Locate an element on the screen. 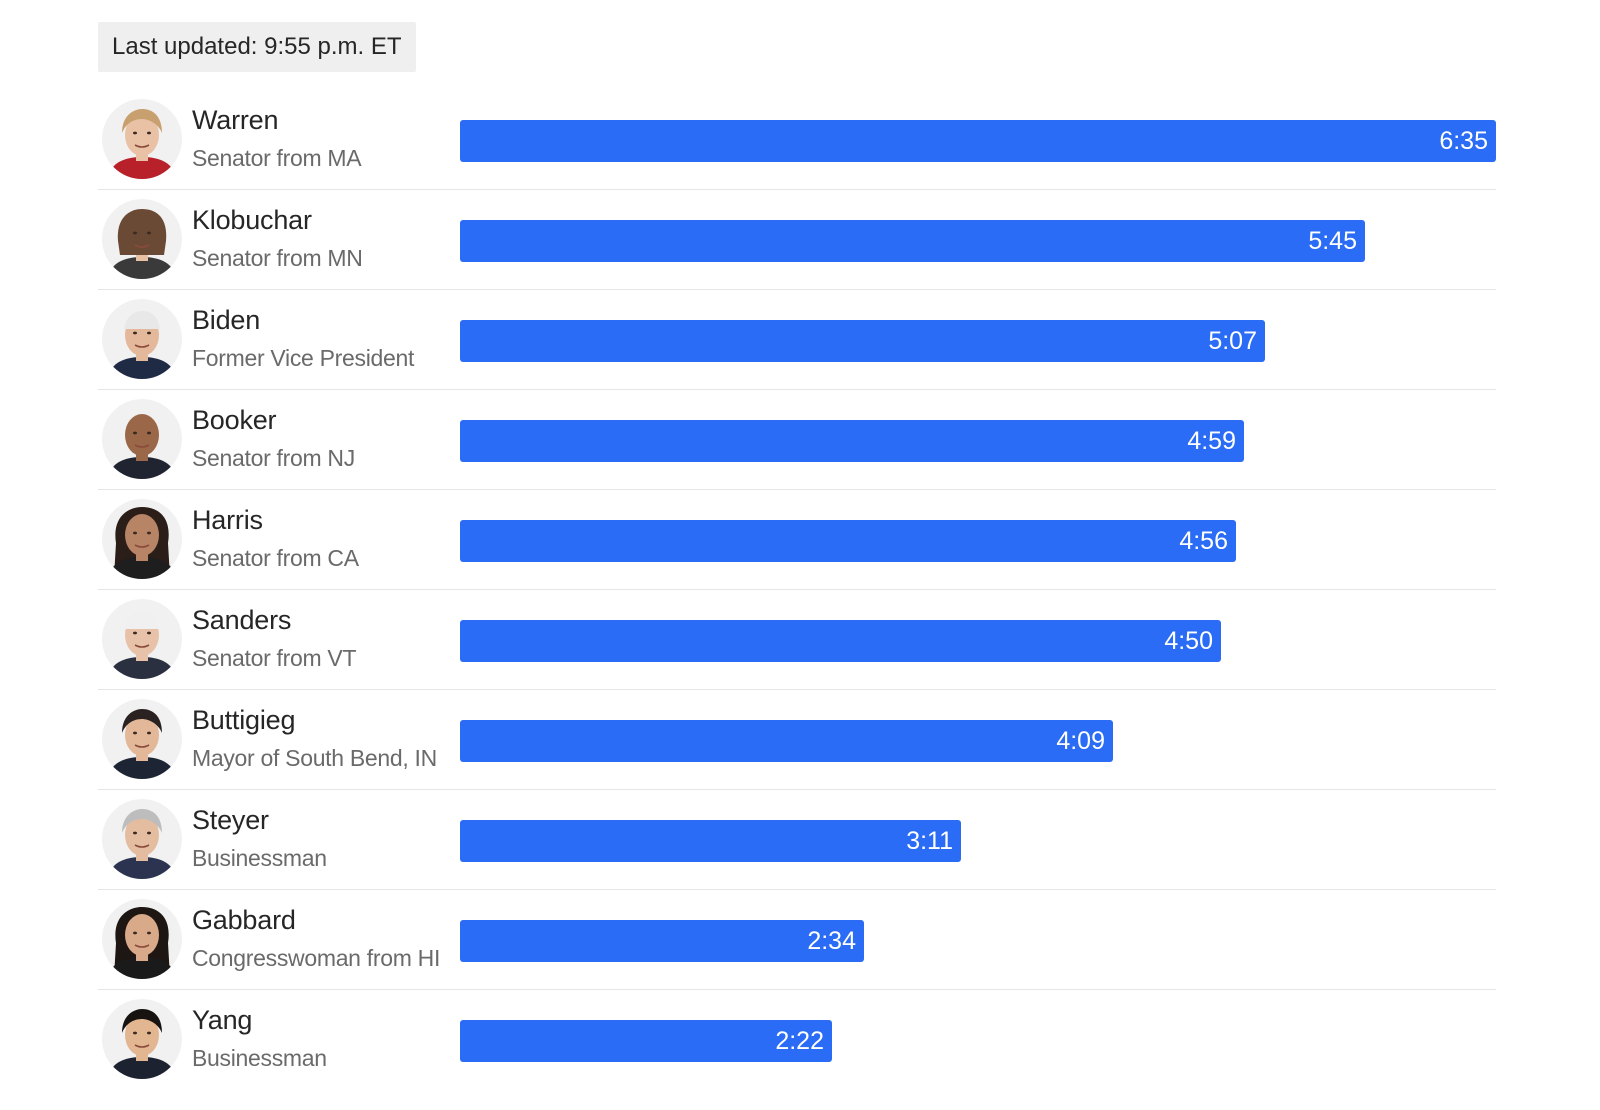 The height and width of the screenshot is (1110, 1600). speaking-time-label: 6:35 is located at coordinates (1463, 141).